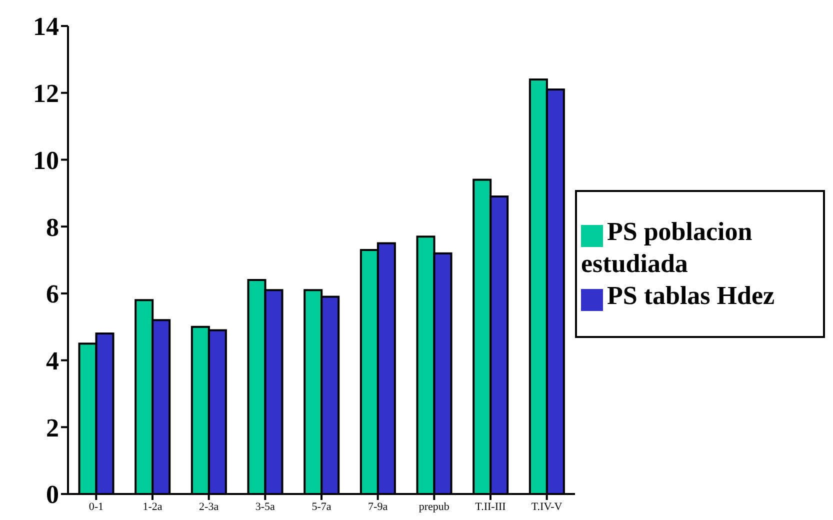 The image size is (833, 520). What do you see at coordinates (666, 247) in the screenshot?
I see `legend-label: PS poblacion estudiada` at bounding box center [666, 247].